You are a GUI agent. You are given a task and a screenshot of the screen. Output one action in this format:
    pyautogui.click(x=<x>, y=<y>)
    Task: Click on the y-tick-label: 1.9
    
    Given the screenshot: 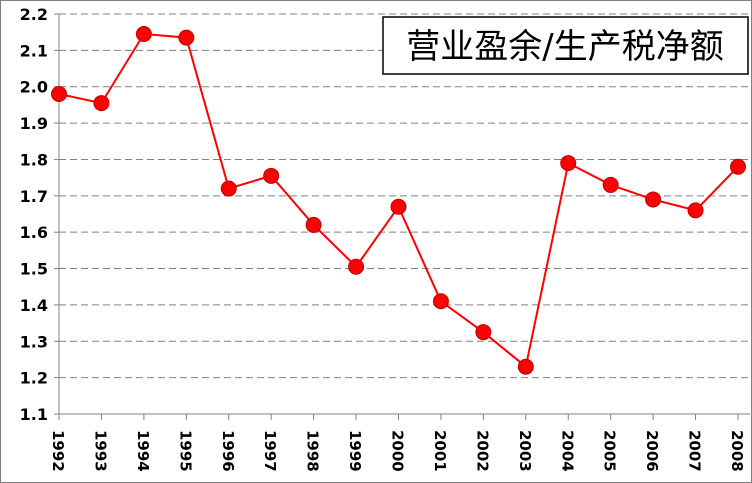 What is the action you would take?
    pyautogui.click(x=34, y=123)
    